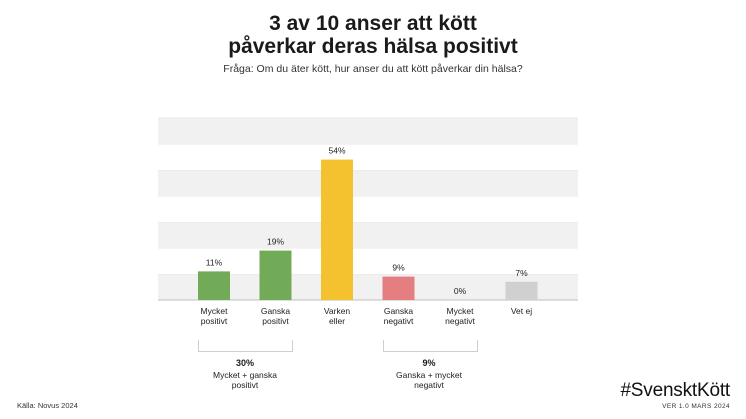 The width and height of the screenshot is (746, 419). What do you see at coordinates (696, 406) in the screenshot?
I see `version-note: VER 1.0 MARS 2024` at bounding box center [696, 406].